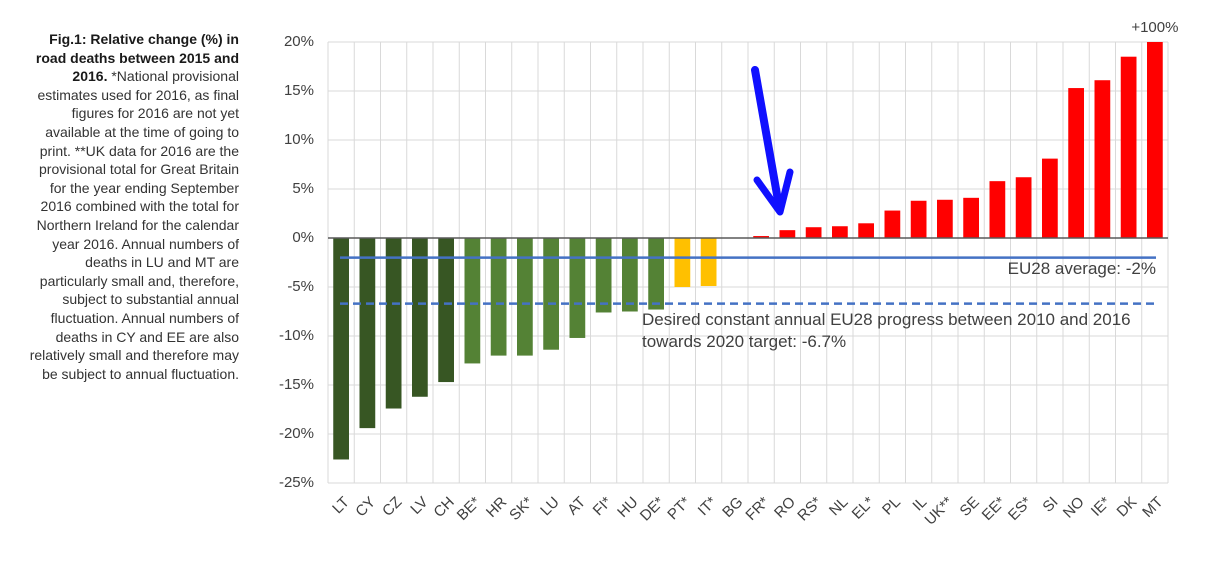  Describe the element at coordinates (891, 506) in the screenshot. I see `x-tick-label: PL` at that location.